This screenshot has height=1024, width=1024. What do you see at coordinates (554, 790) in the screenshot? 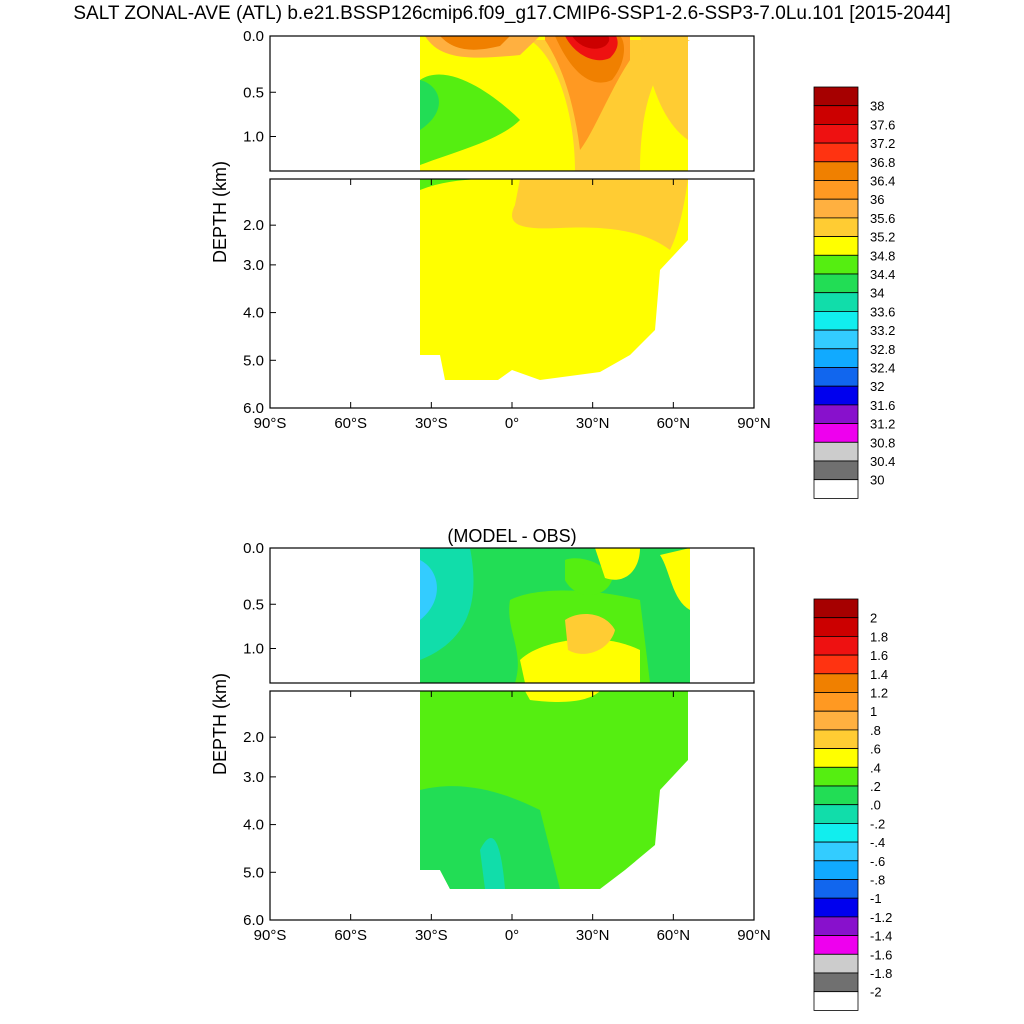
I see `panel2-lower-field` at bounding box center [554, 790].